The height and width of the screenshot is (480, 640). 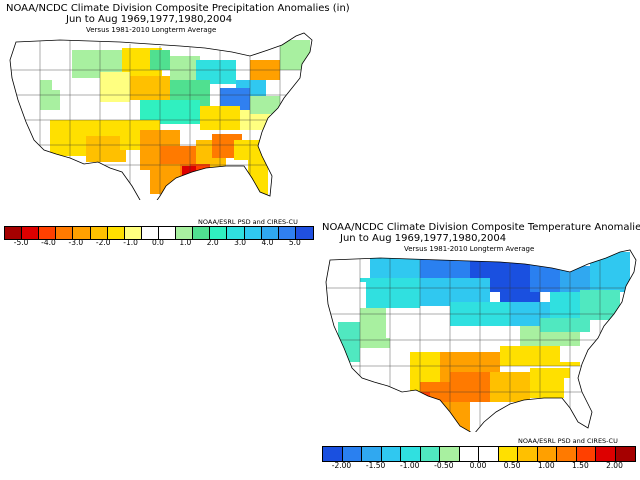 I want to click on precip-baseline-note: Versus 1981-2010 Longterm Average, so click(x=151, y=30).